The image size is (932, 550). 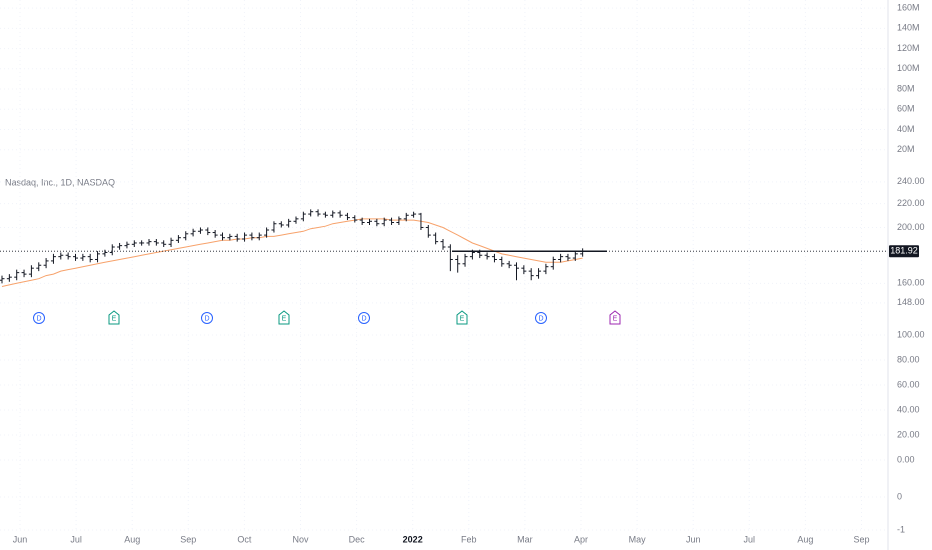 I want to click on y-tick-label: 140M, so click(x=908, y=28).